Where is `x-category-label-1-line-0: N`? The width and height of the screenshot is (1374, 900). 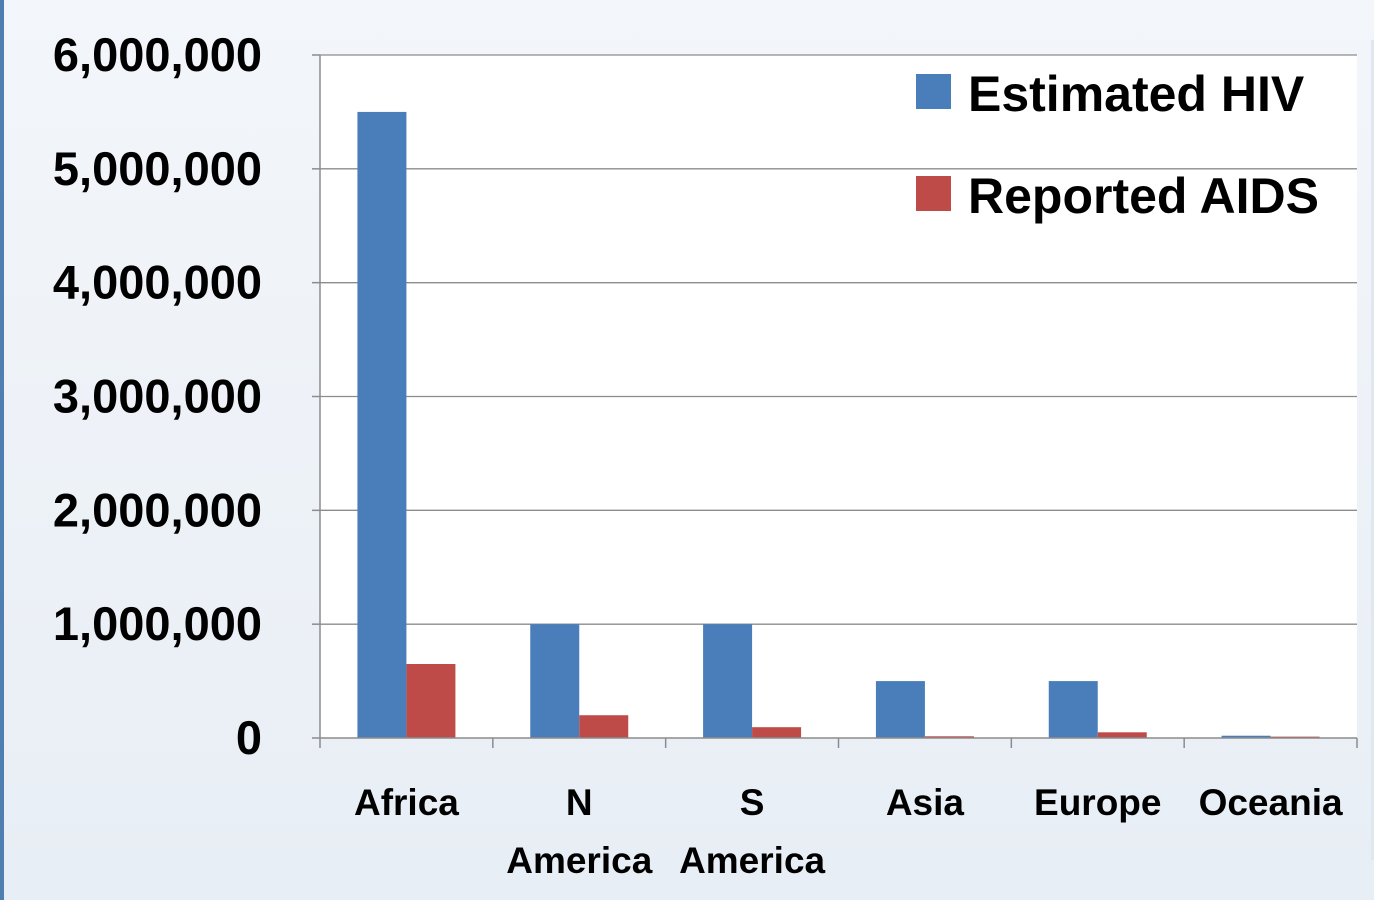 x-category-label-1-line-0: N is located at coordinates (579, 802).